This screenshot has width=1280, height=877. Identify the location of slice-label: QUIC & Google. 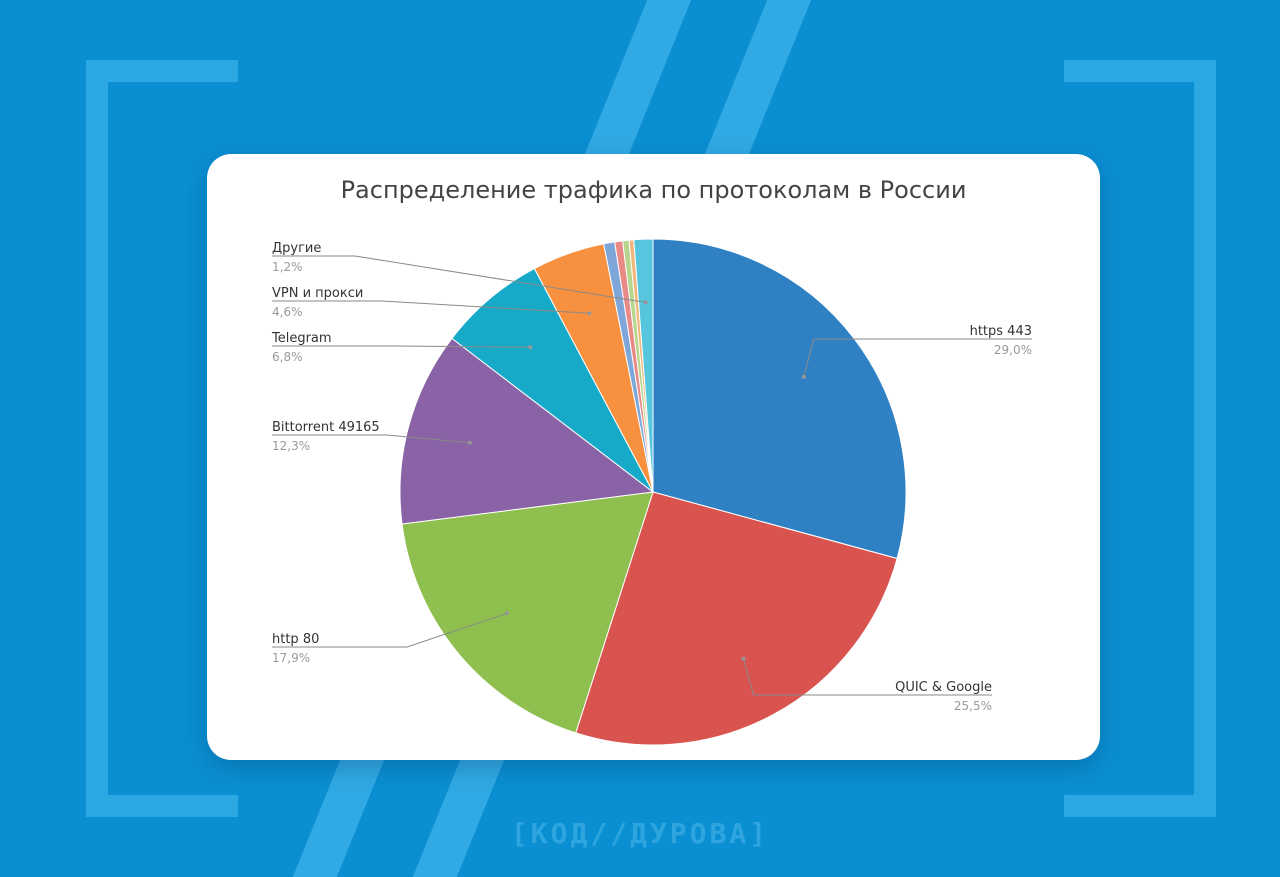
(943, 687).